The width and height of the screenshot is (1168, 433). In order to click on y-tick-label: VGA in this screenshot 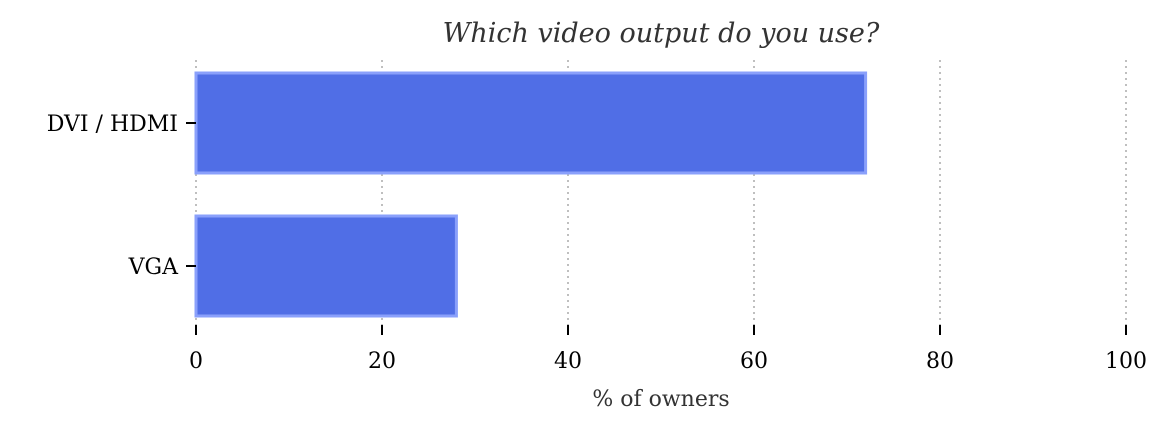, I will do `click(153, 267)`.